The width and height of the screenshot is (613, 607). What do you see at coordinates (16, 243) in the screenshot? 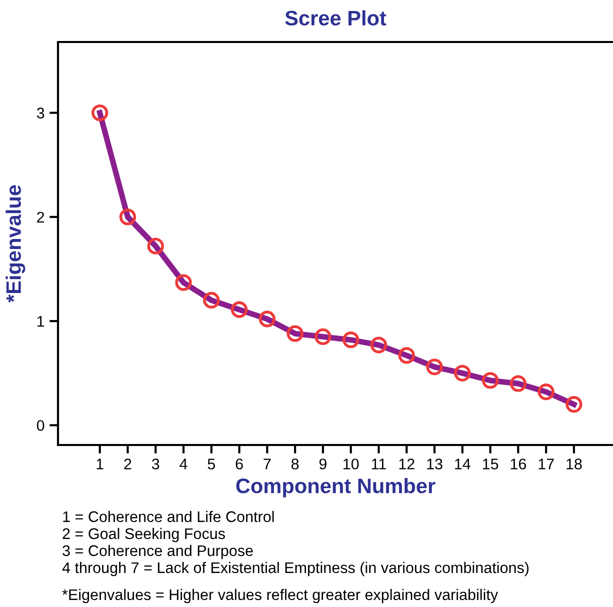
I see `y-axis-title: *Eigenvalue` at bounding box center [16, 243].